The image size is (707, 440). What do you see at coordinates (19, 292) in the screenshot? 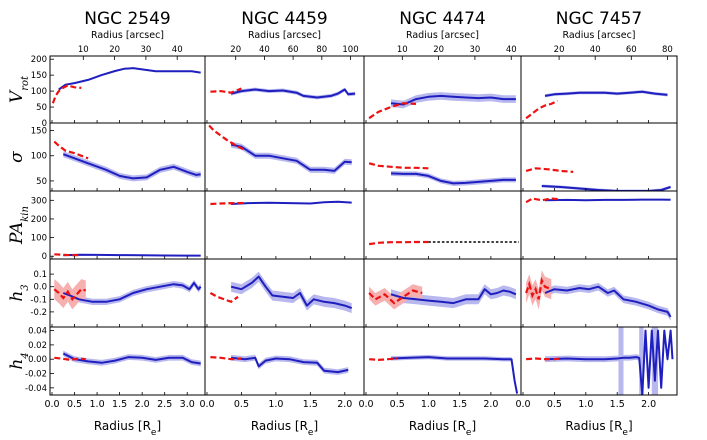
I see `row-label-h3: h3` at bounding box center [19, 292].